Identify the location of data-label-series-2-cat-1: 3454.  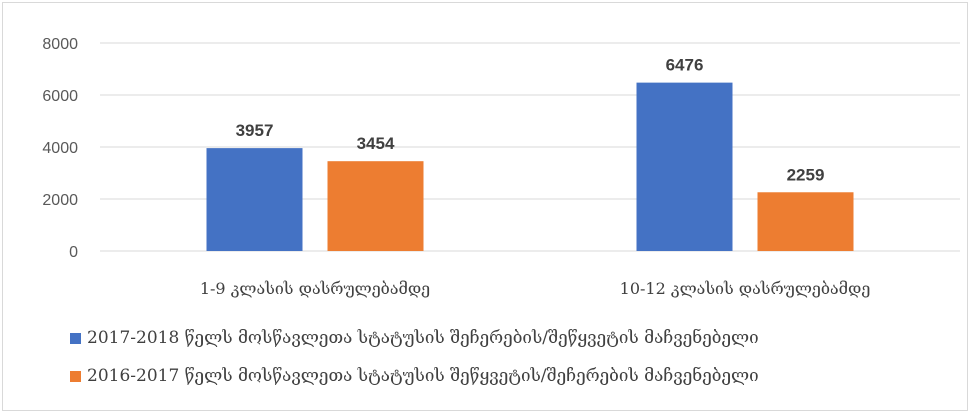
(376, 143).